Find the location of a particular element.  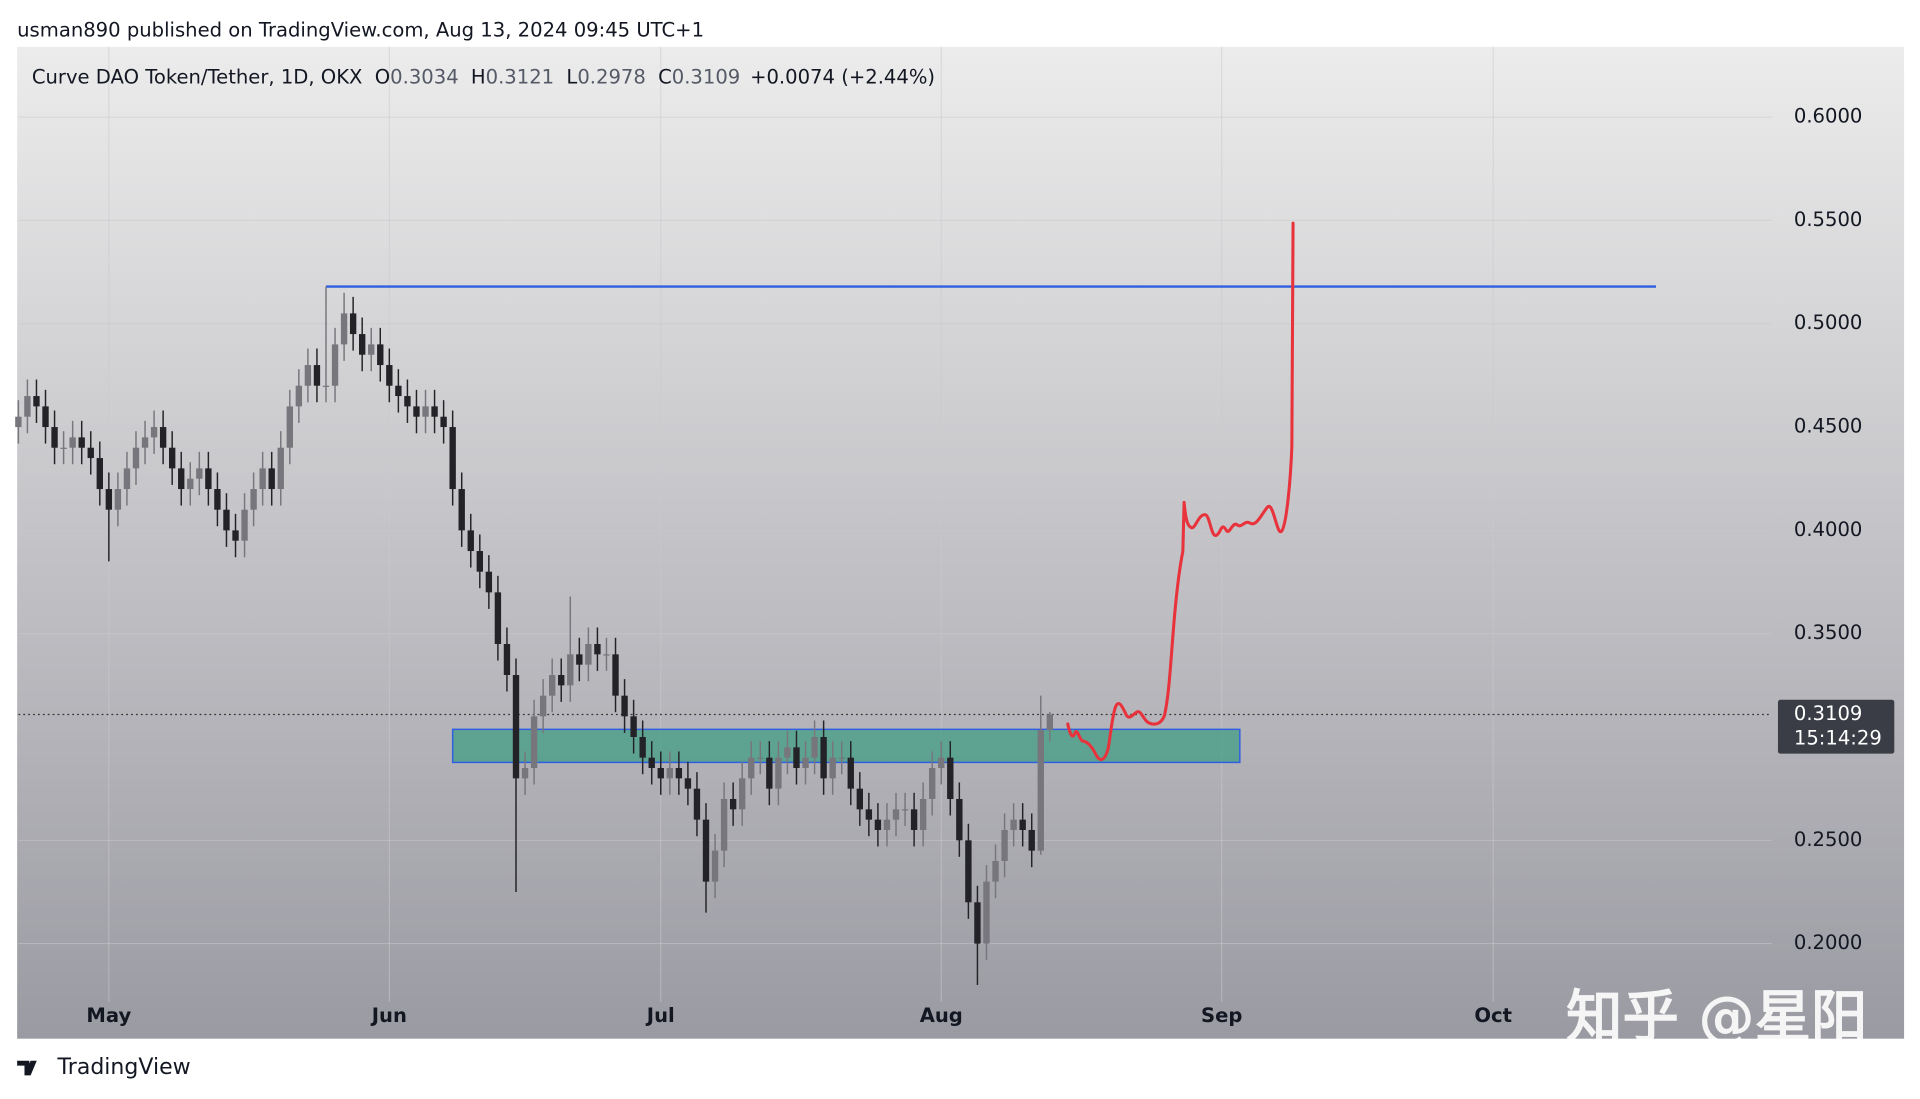

y-tick-label: 0.4500 is located at coordinates (1828, 426).